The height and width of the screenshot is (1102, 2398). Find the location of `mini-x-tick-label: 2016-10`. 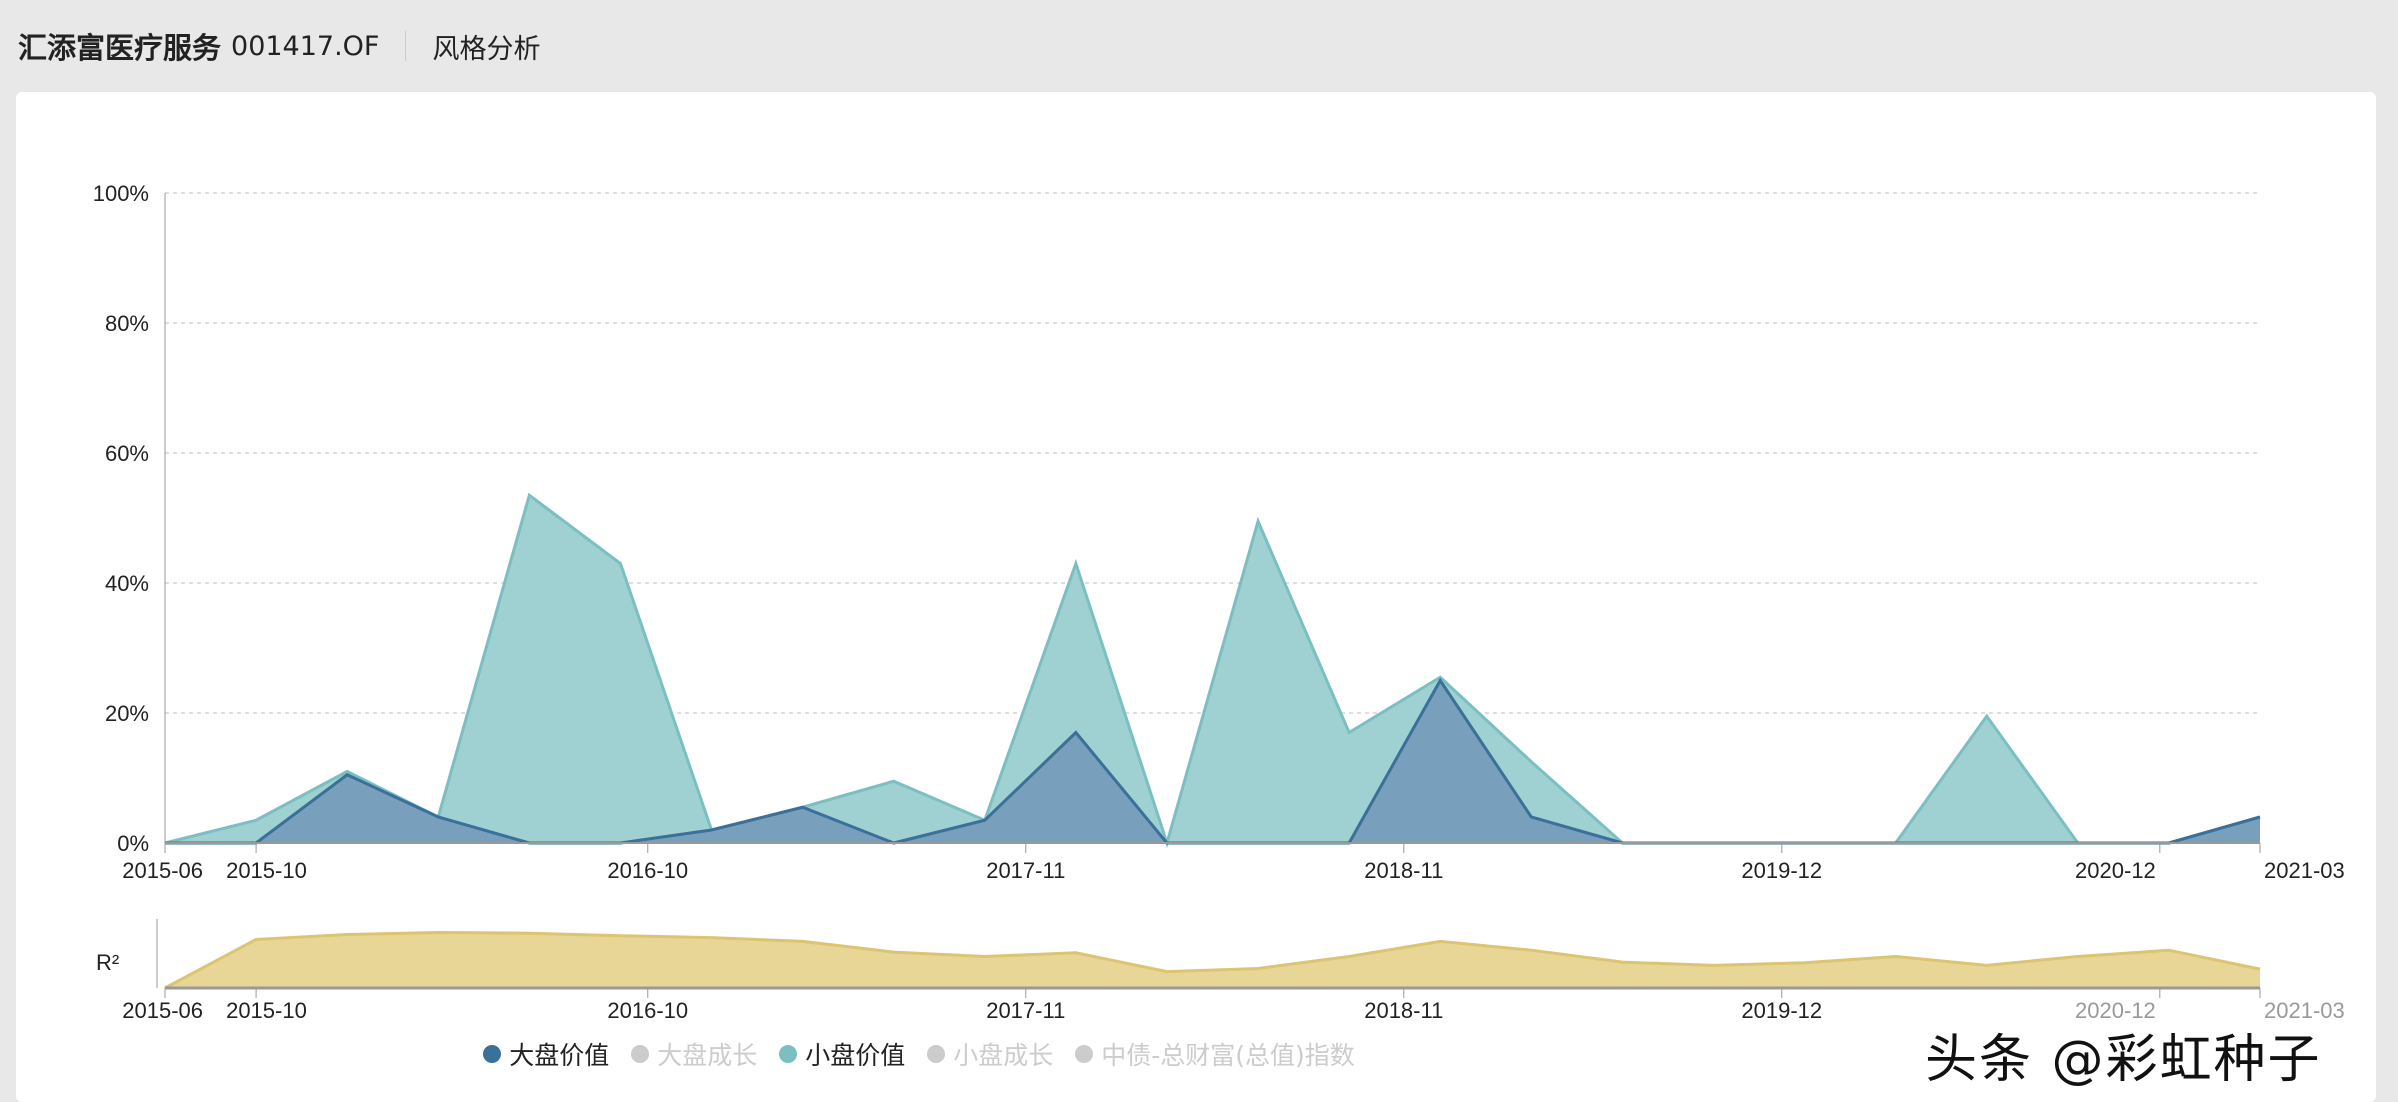

mini-x-tick-label: 2016-10 is located at coordinates (647, 1010).